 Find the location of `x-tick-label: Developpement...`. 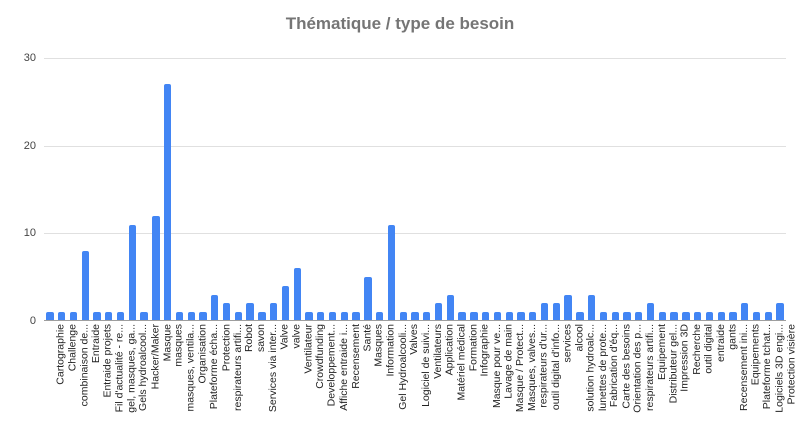

x-tick-label: Developpement... is located at coordinates (331, 365).